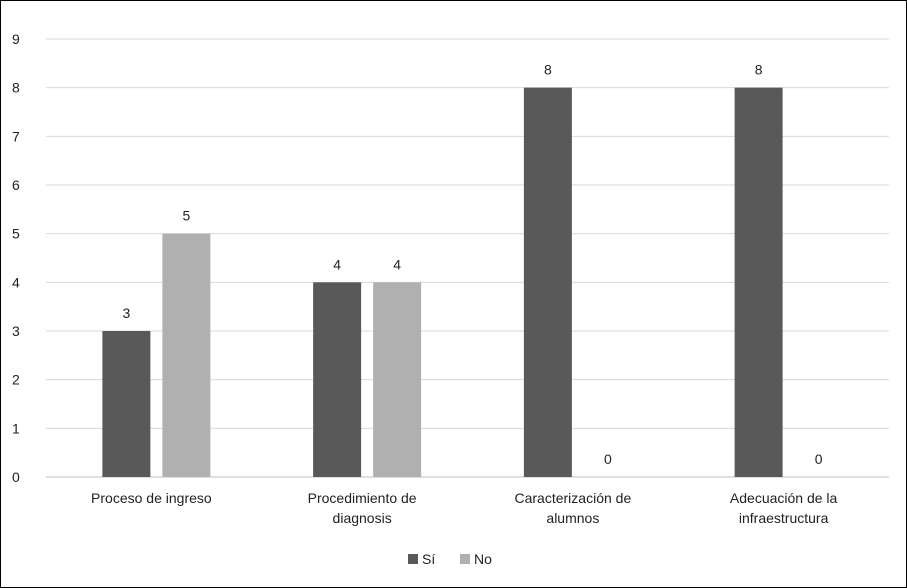 Image resolution: width=907 pixels, height=588 pixels. I want to click on y-tick-label: 6, so click(16, 185).